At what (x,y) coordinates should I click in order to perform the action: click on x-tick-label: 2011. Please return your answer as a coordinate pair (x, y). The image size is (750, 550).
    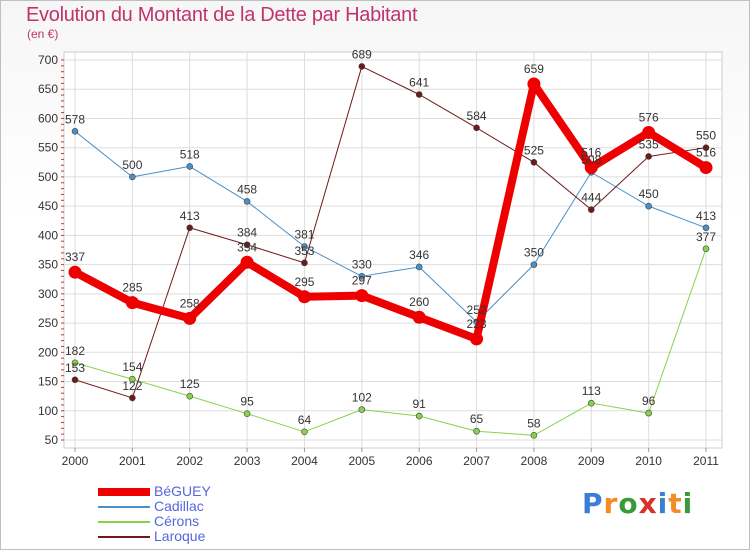
    Looking at the image, I should click on (706, 461).